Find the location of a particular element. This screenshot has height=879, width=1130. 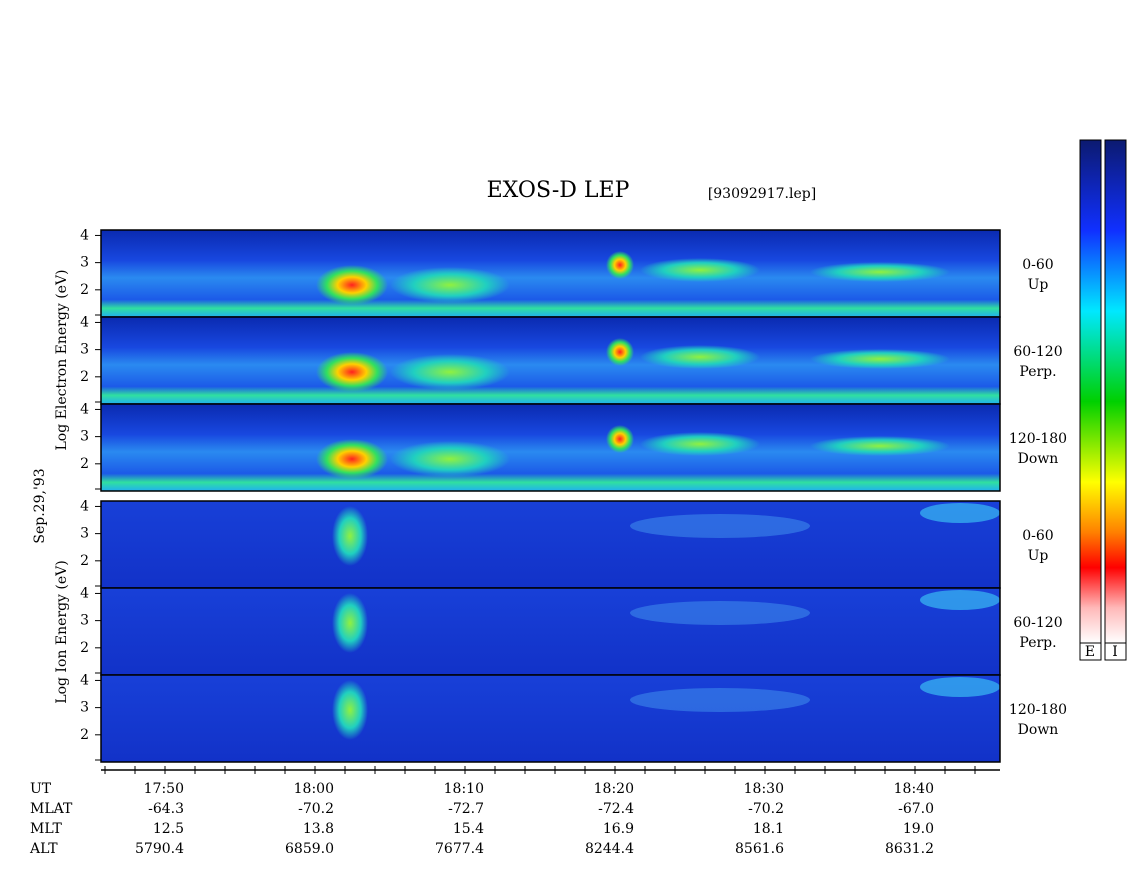

row-value: -67.0 is located at coordinates (916, 809).